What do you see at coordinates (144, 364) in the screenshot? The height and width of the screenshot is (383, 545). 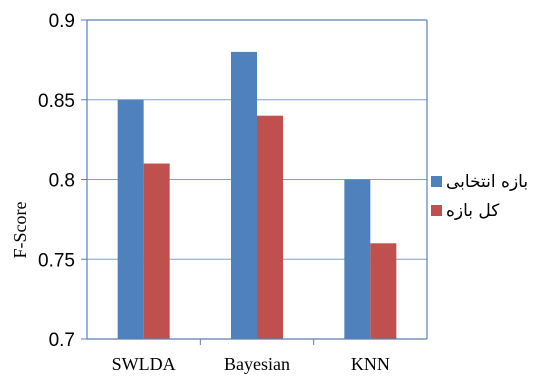 I see `x-tick-label: SWLDA` at bounding box center [144, 364].